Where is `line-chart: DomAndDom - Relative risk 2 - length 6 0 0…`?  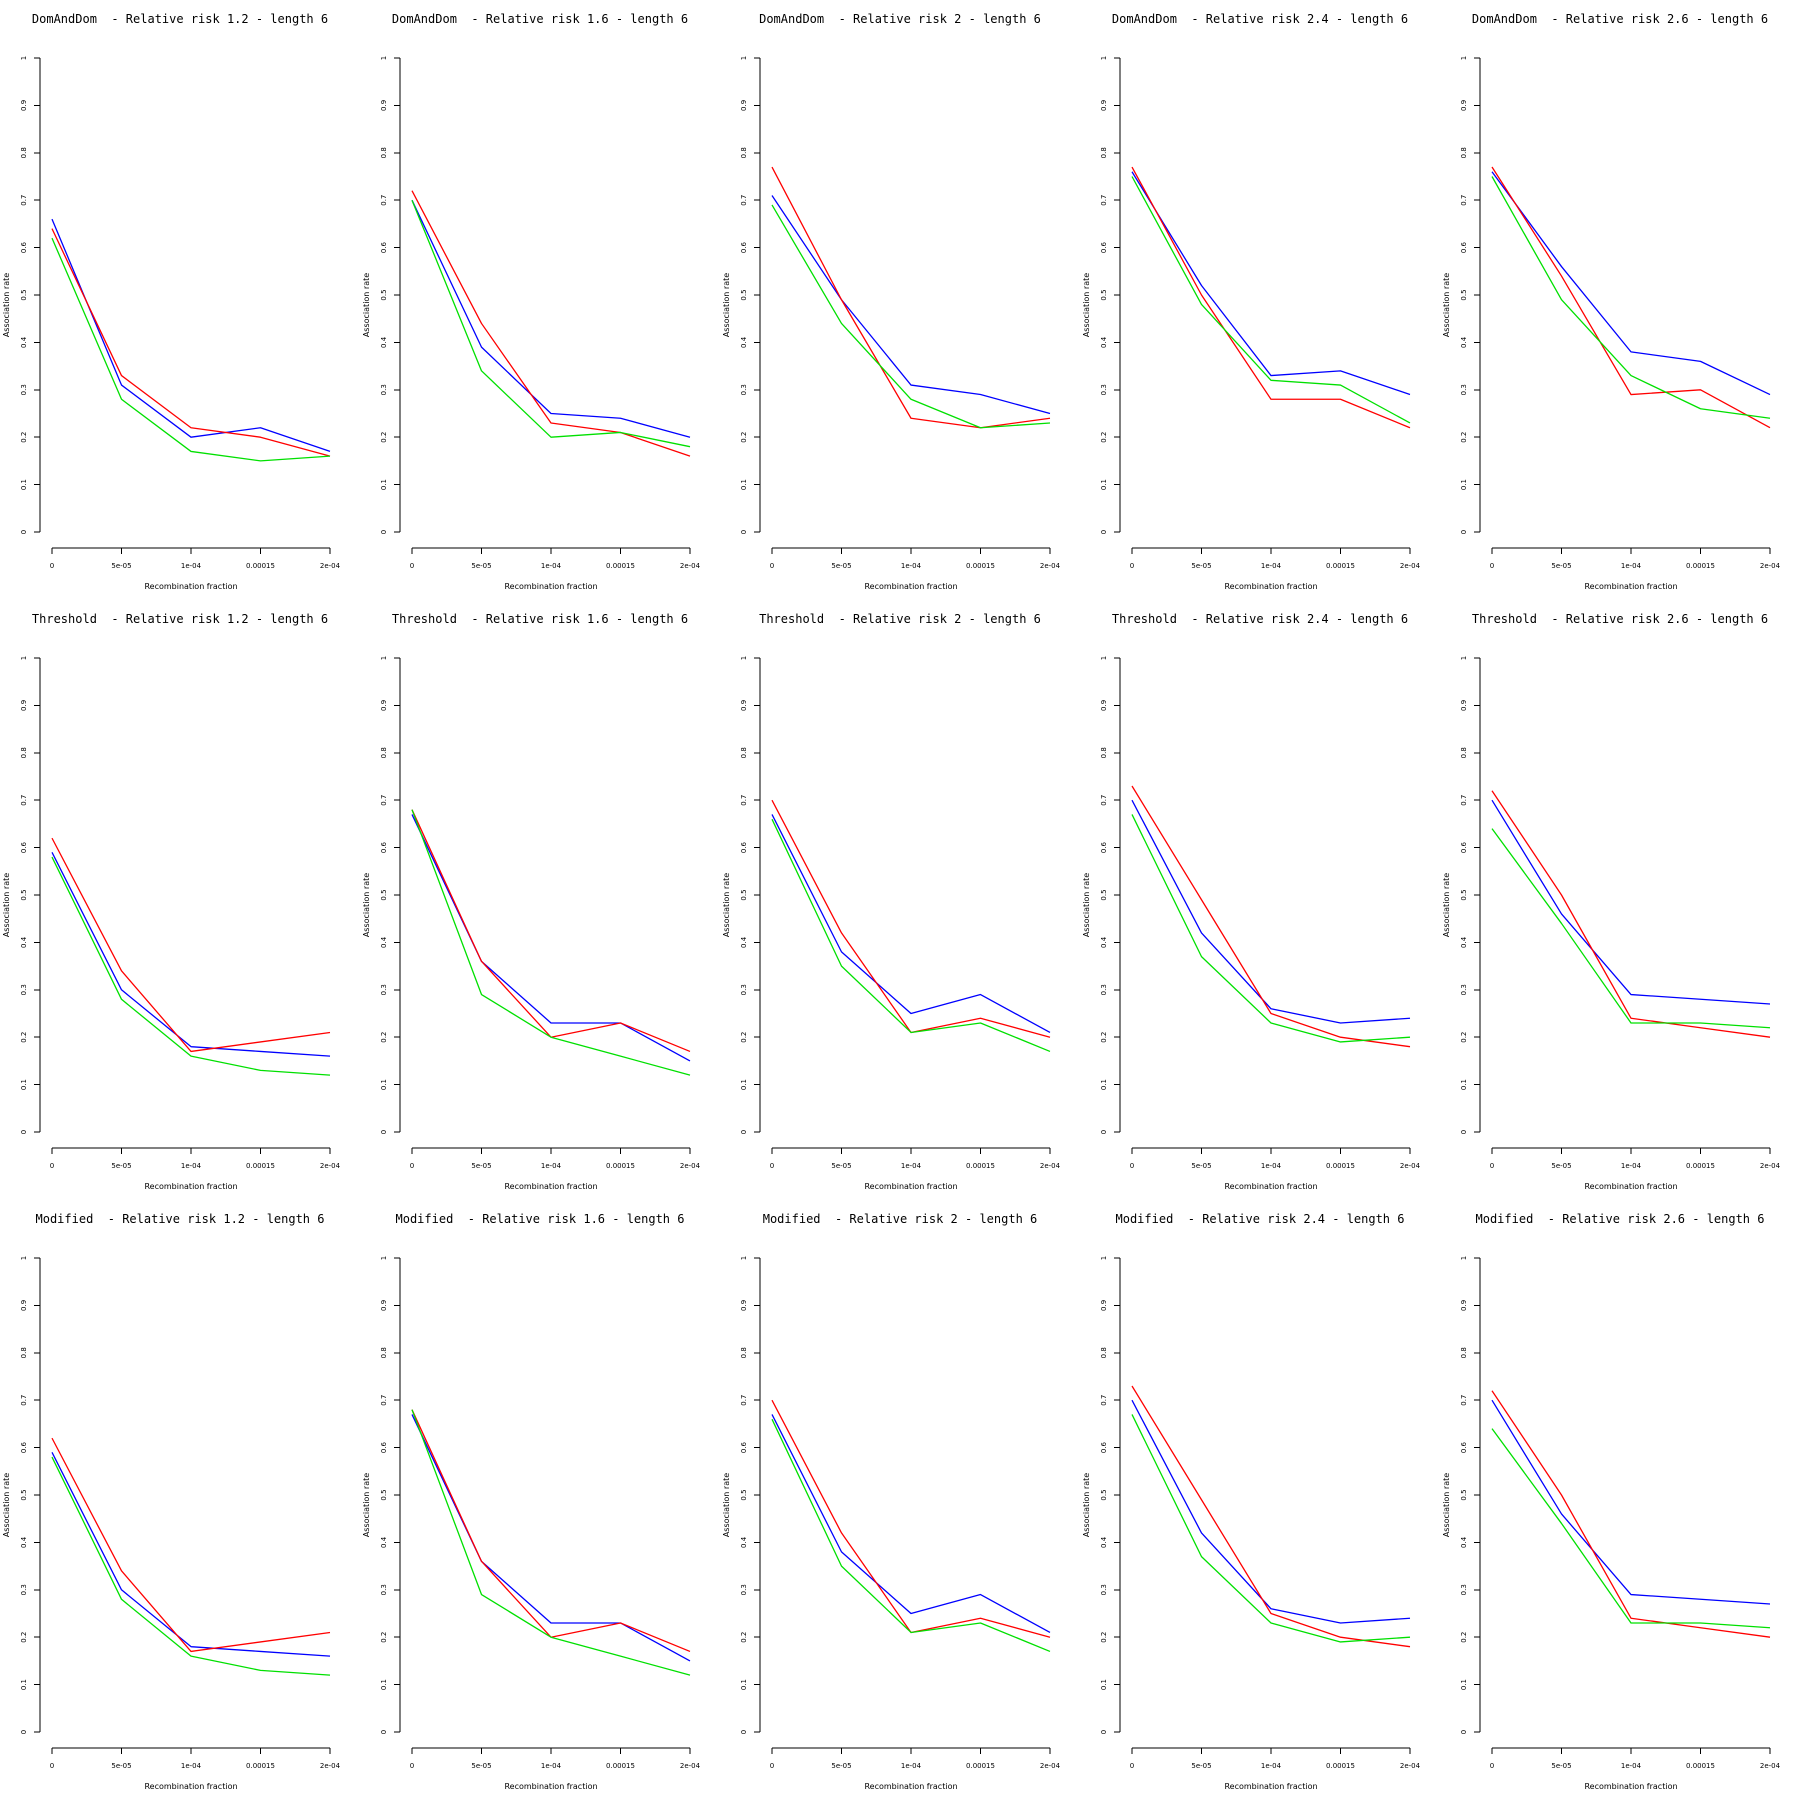 line-chart: DomAndDom - Relative risk 2 - length 6 0 0… is located at coordinates (891, 301).